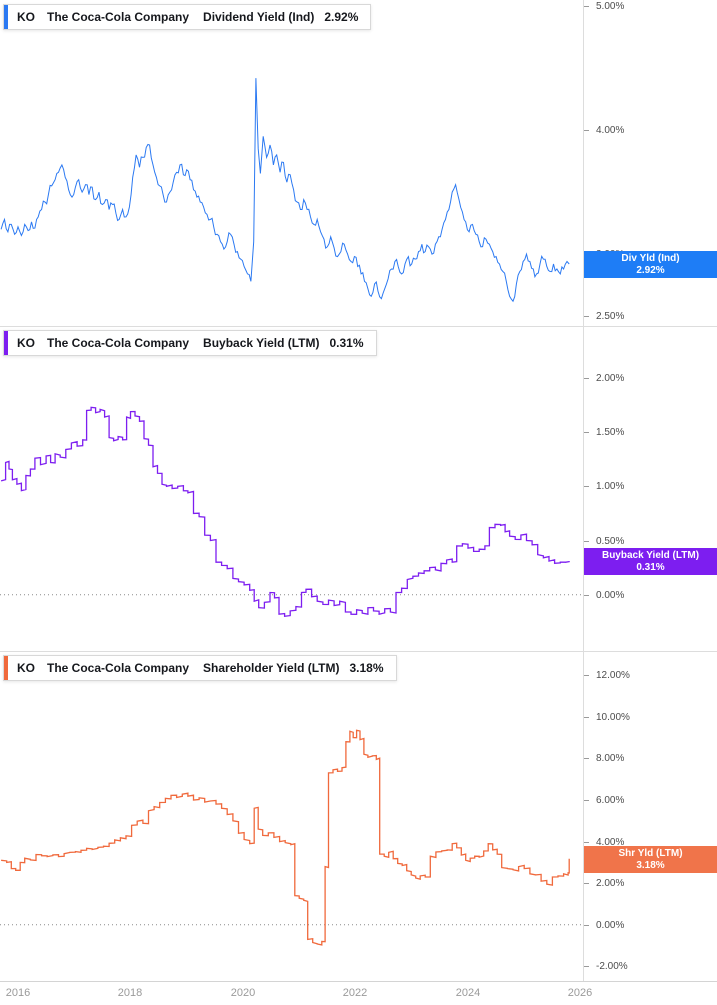  What do you see at coordinates (341, 17) in the screenshot?
I see `legend-value: 2.92%` at bounding box center [341, 17].